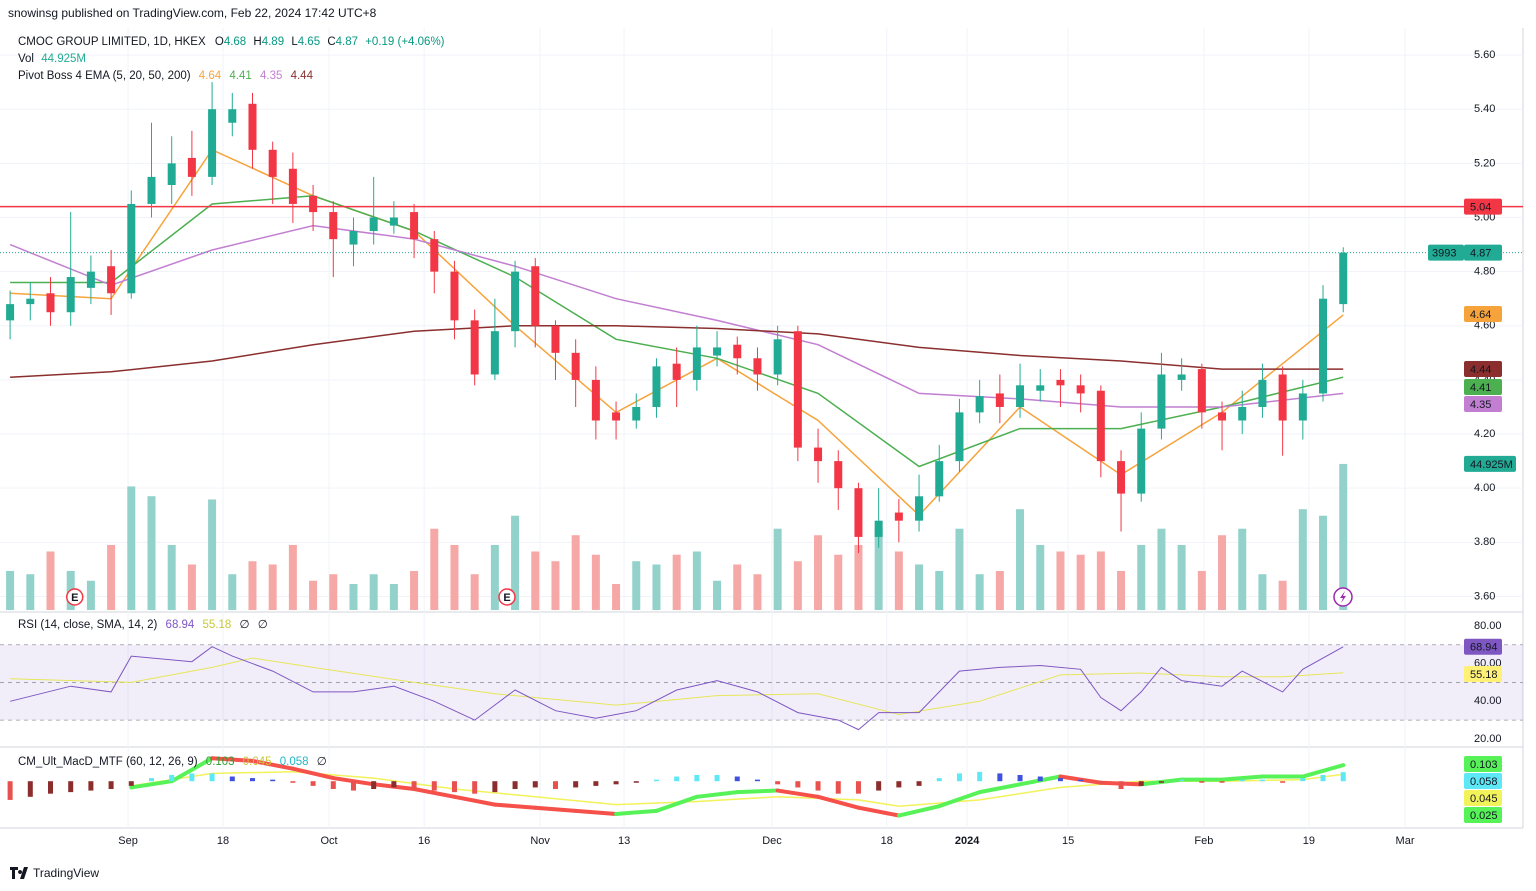  What do you see at coordinates (1444, 254) in the screenshot?
I see `countdown-label: 3993` at bounding box center [1444, 254].